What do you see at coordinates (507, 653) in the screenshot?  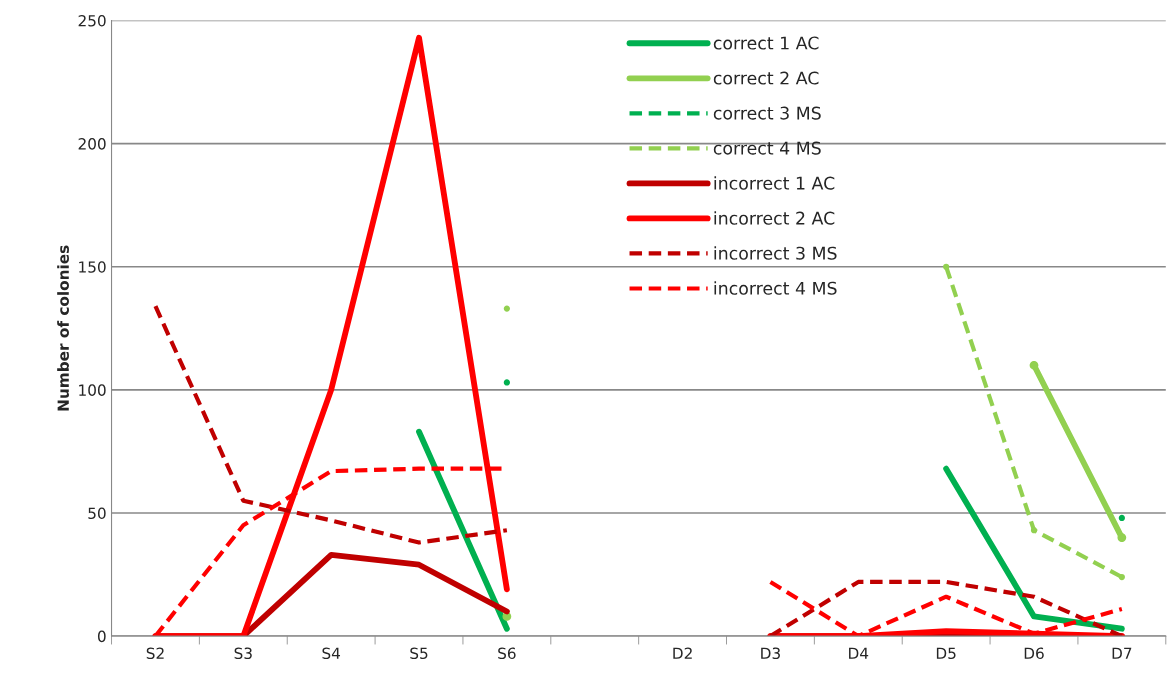 I see `x-tick-label: S6` at bounding box center [507, 653].